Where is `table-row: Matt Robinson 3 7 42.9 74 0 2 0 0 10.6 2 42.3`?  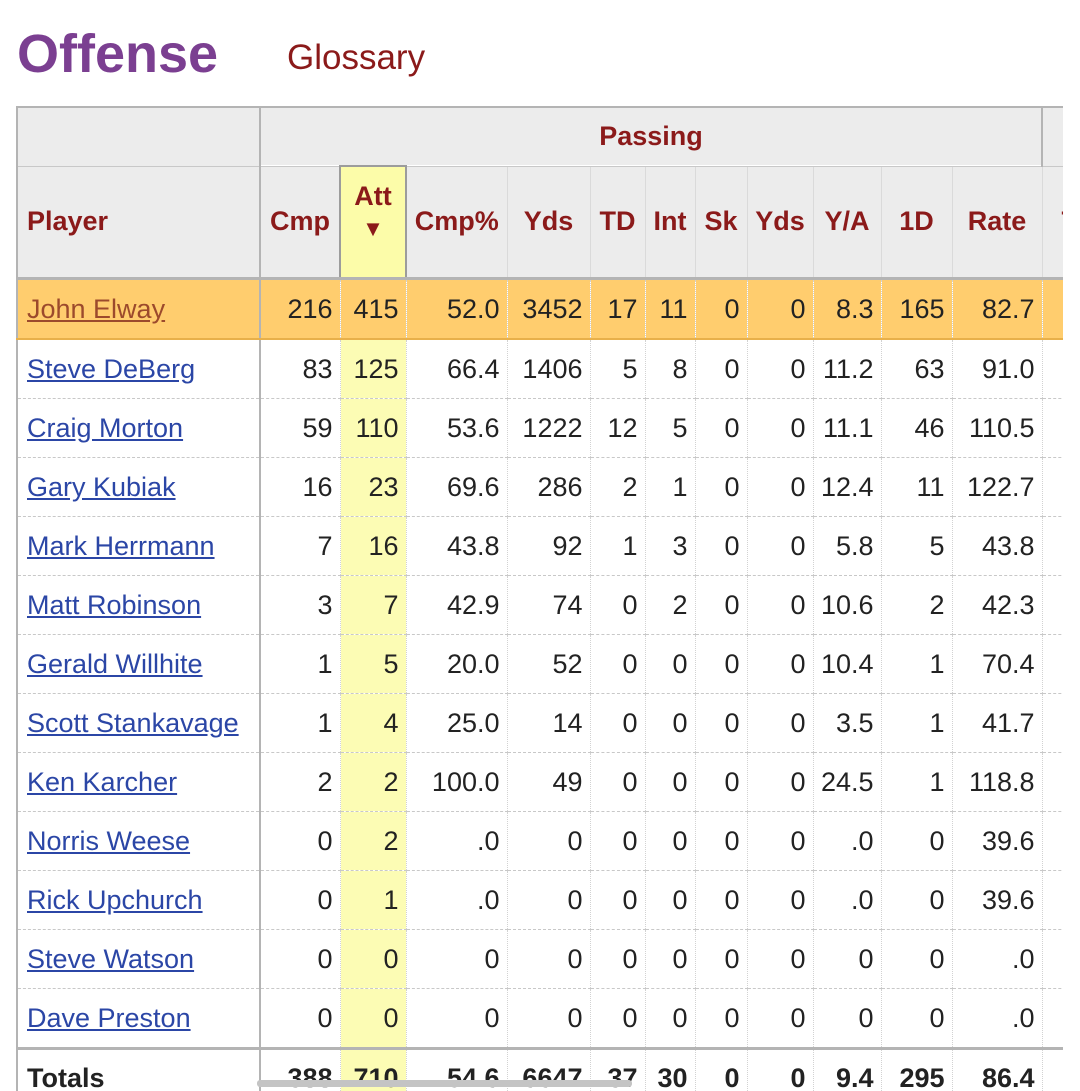 table-row: Matt Robinson 3 7 42.9 74 0 2 0 0 10.6 2 42.3 is located at coordinates (539, 605).